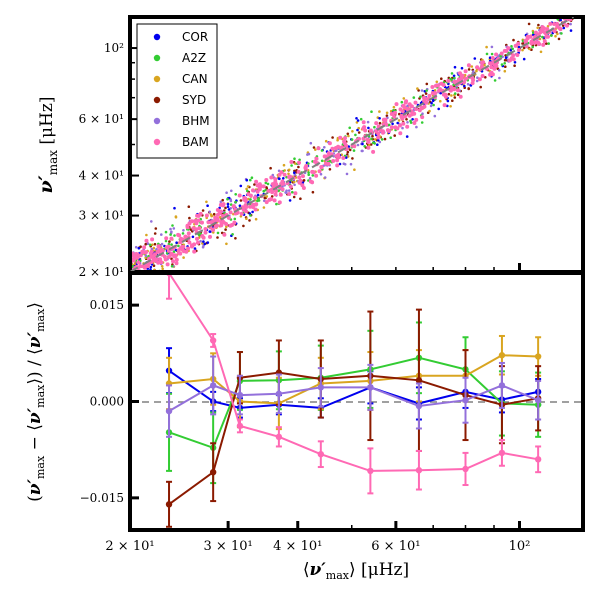  What do you see at coordinates (47, 144) in the screenshot?
I see `top-y-axis-label-text: ν′max [μHz]` at bounding box center [47, 144].